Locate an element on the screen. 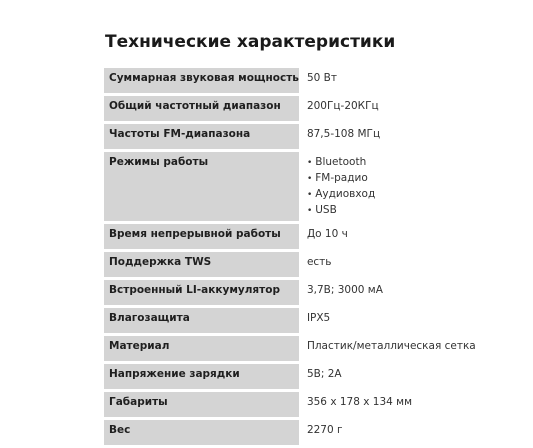  spec-label: Габариты is located at coordinates (201, 404).